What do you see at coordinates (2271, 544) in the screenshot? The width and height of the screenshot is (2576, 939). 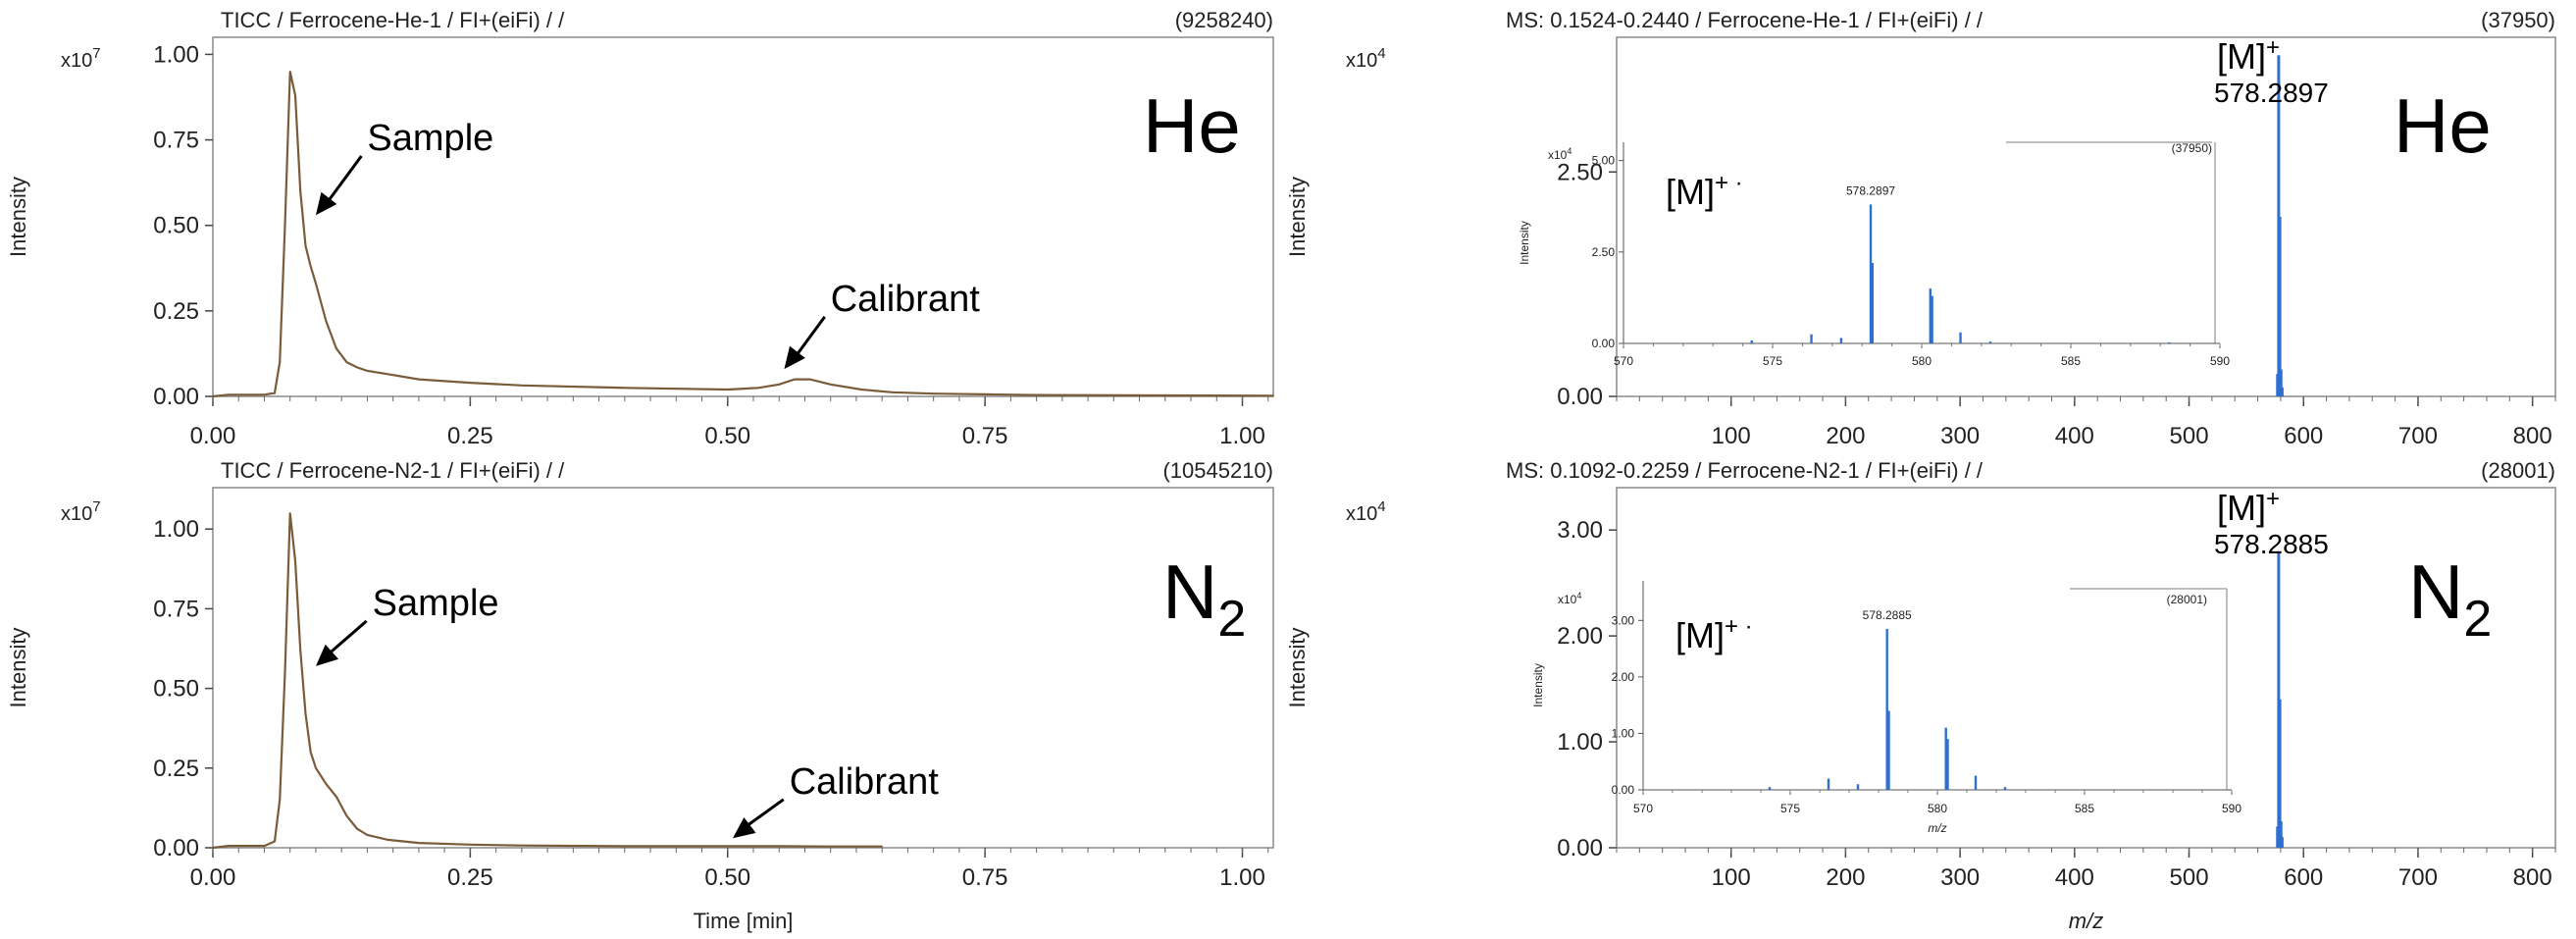 I see `peak-mz-label: 578.2885` at bounding box center [2271, 544].